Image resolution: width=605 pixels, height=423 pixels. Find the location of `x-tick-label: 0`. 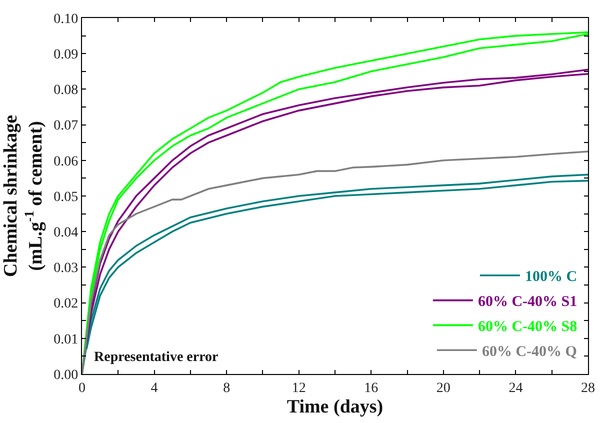

x-tick-label: 0 is located at coordinates (82, 388).